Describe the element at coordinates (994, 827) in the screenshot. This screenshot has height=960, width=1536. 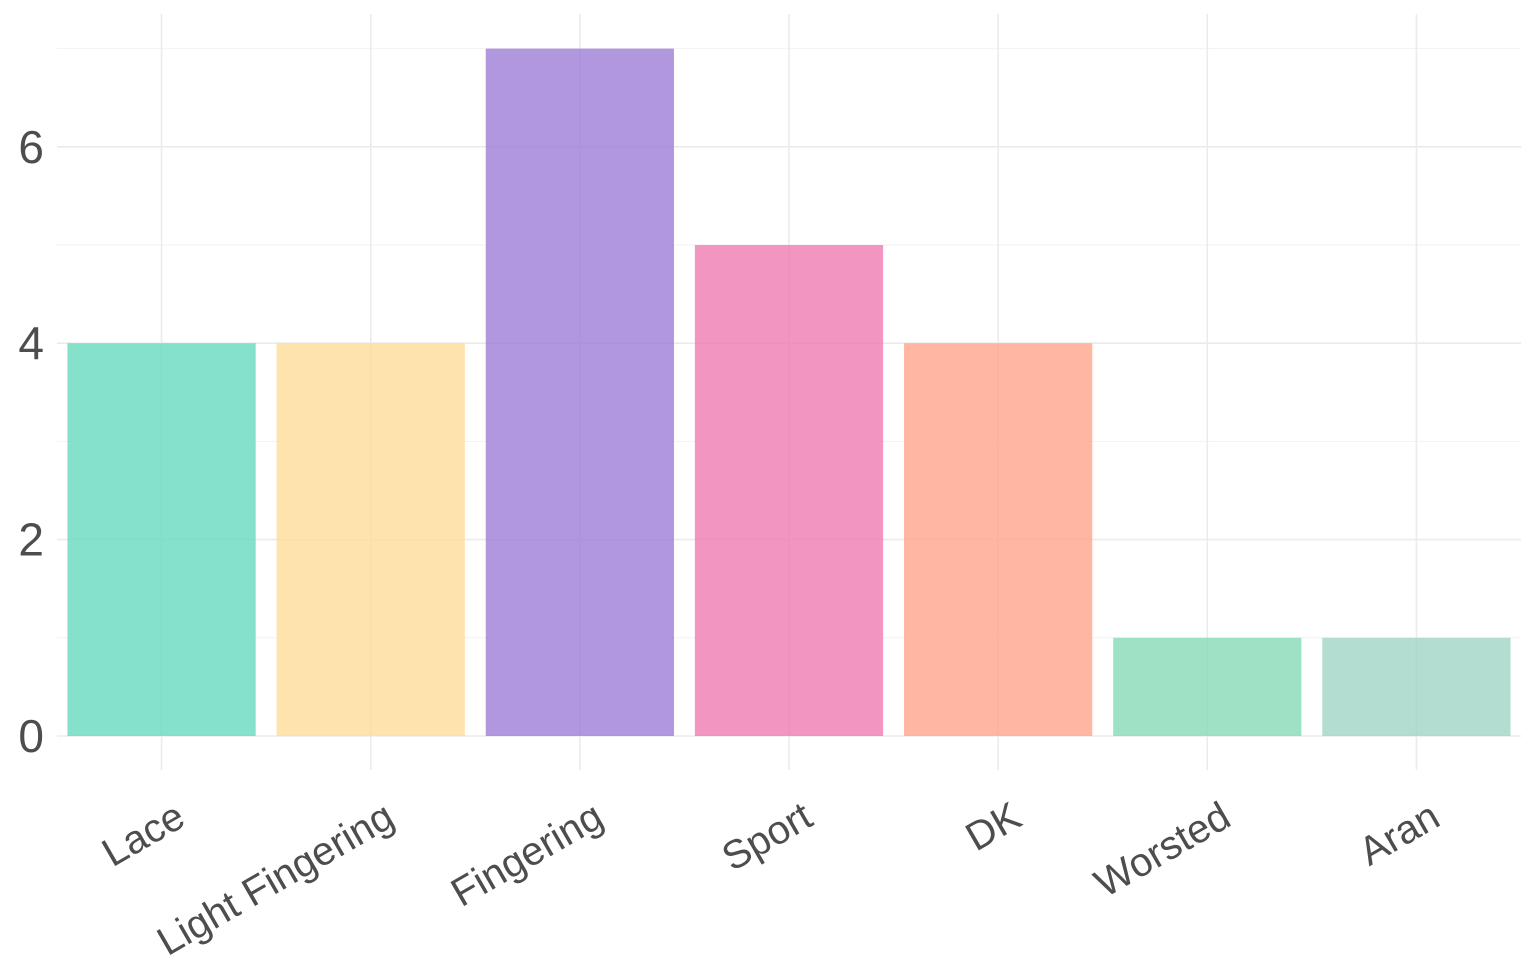
I see `x-tick-label: DK` at that location.